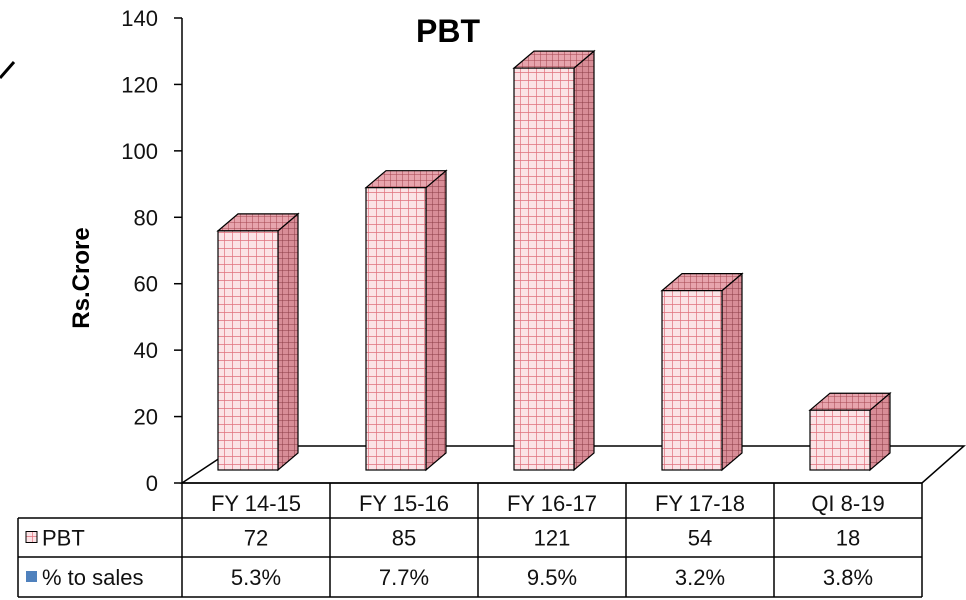 The image size is (966, 600). I want to click on x-tick-label: FY 16-17, so click(552, 503).